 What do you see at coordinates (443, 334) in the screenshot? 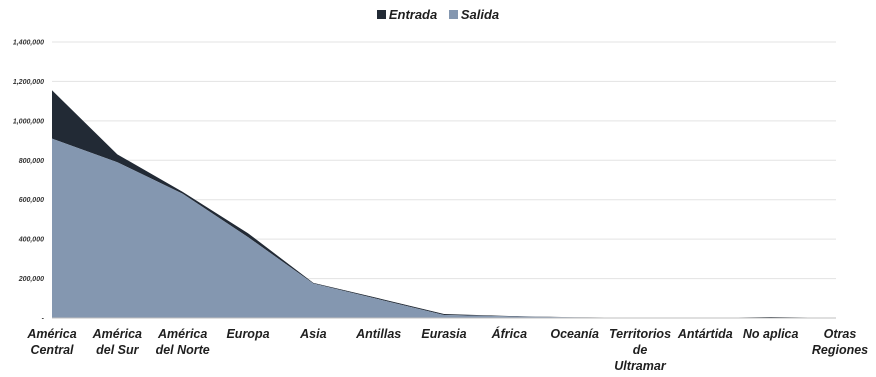
I see `x-tick-label-6: Eurasia` at bounding box center [443, 334].